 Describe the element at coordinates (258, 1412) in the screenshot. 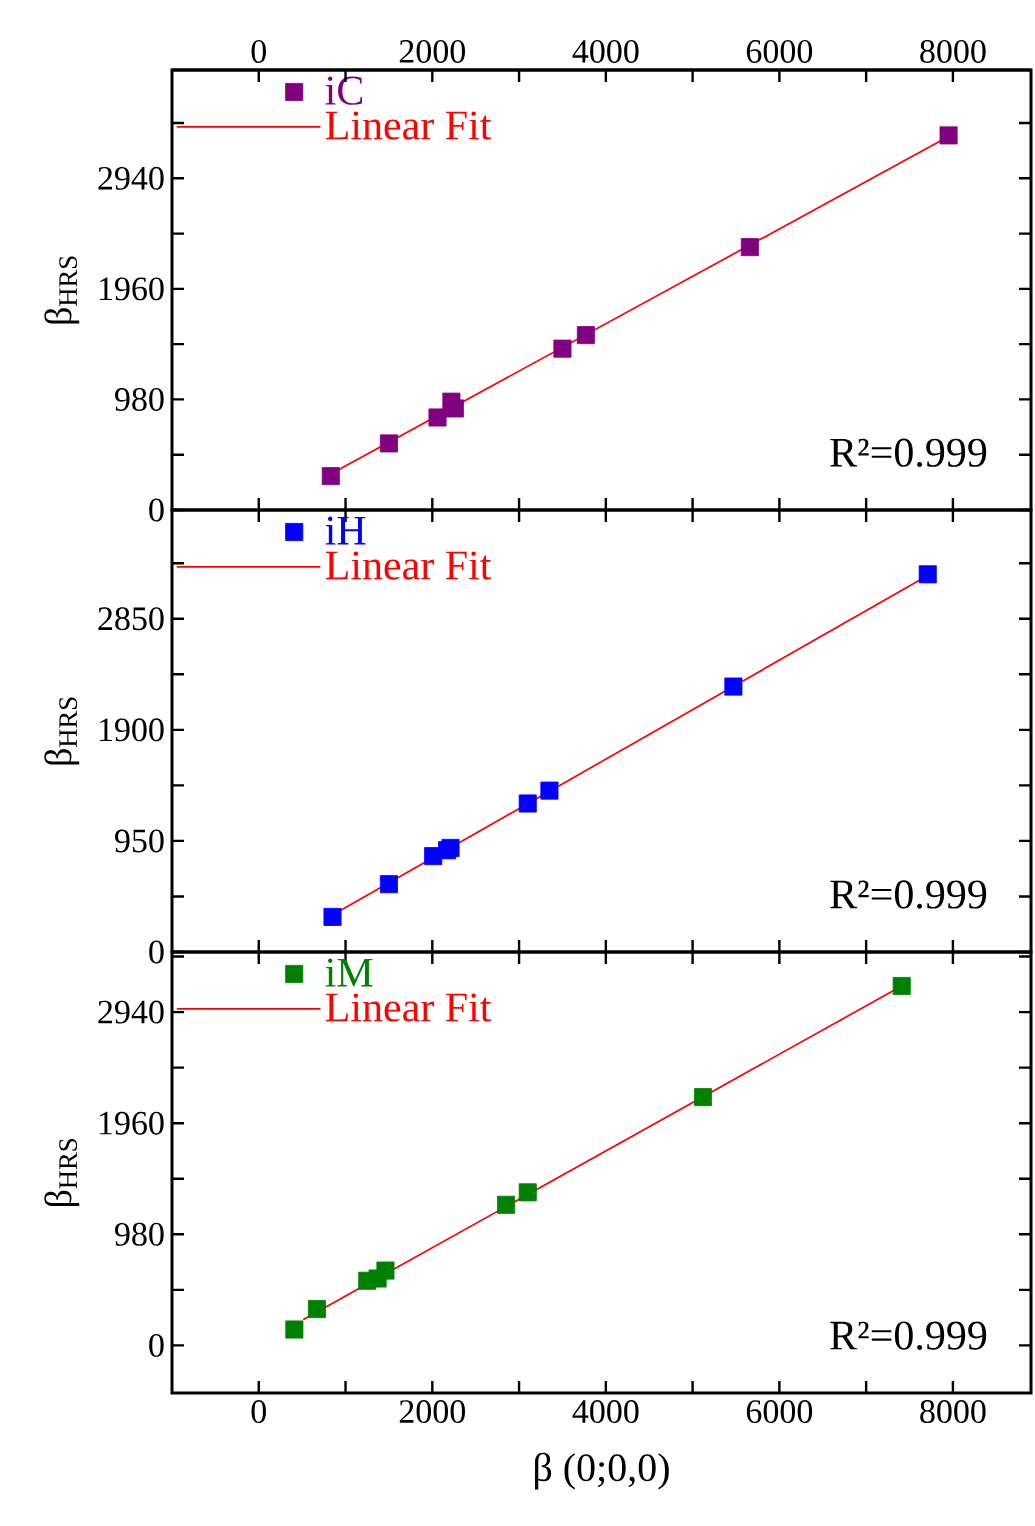

I see `x-tick-label: 0` at that location.